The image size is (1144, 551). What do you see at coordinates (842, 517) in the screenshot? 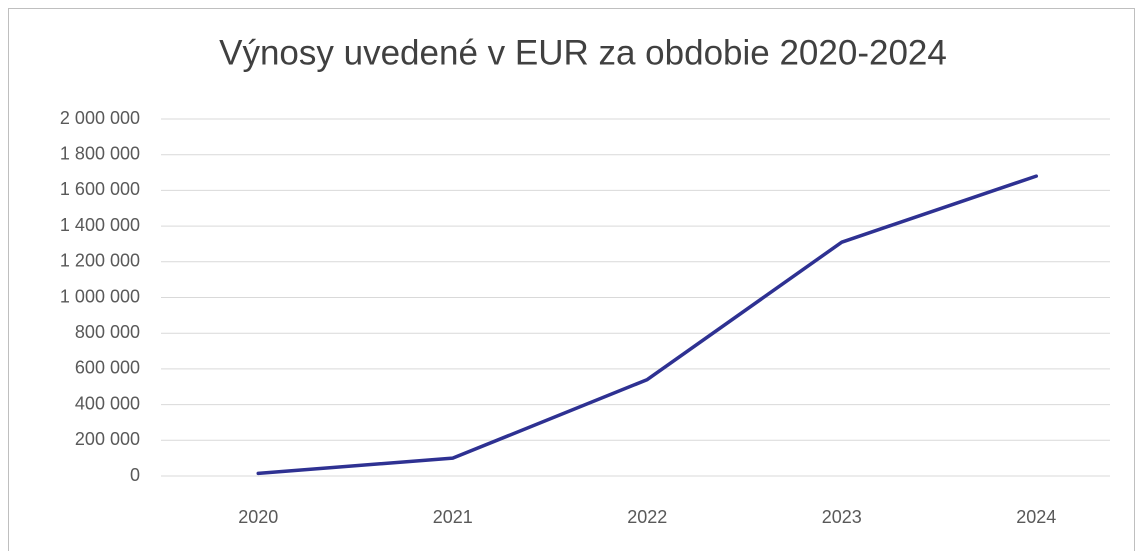
I see `x-tick-label: 2023` at bounding box center [842, 517].